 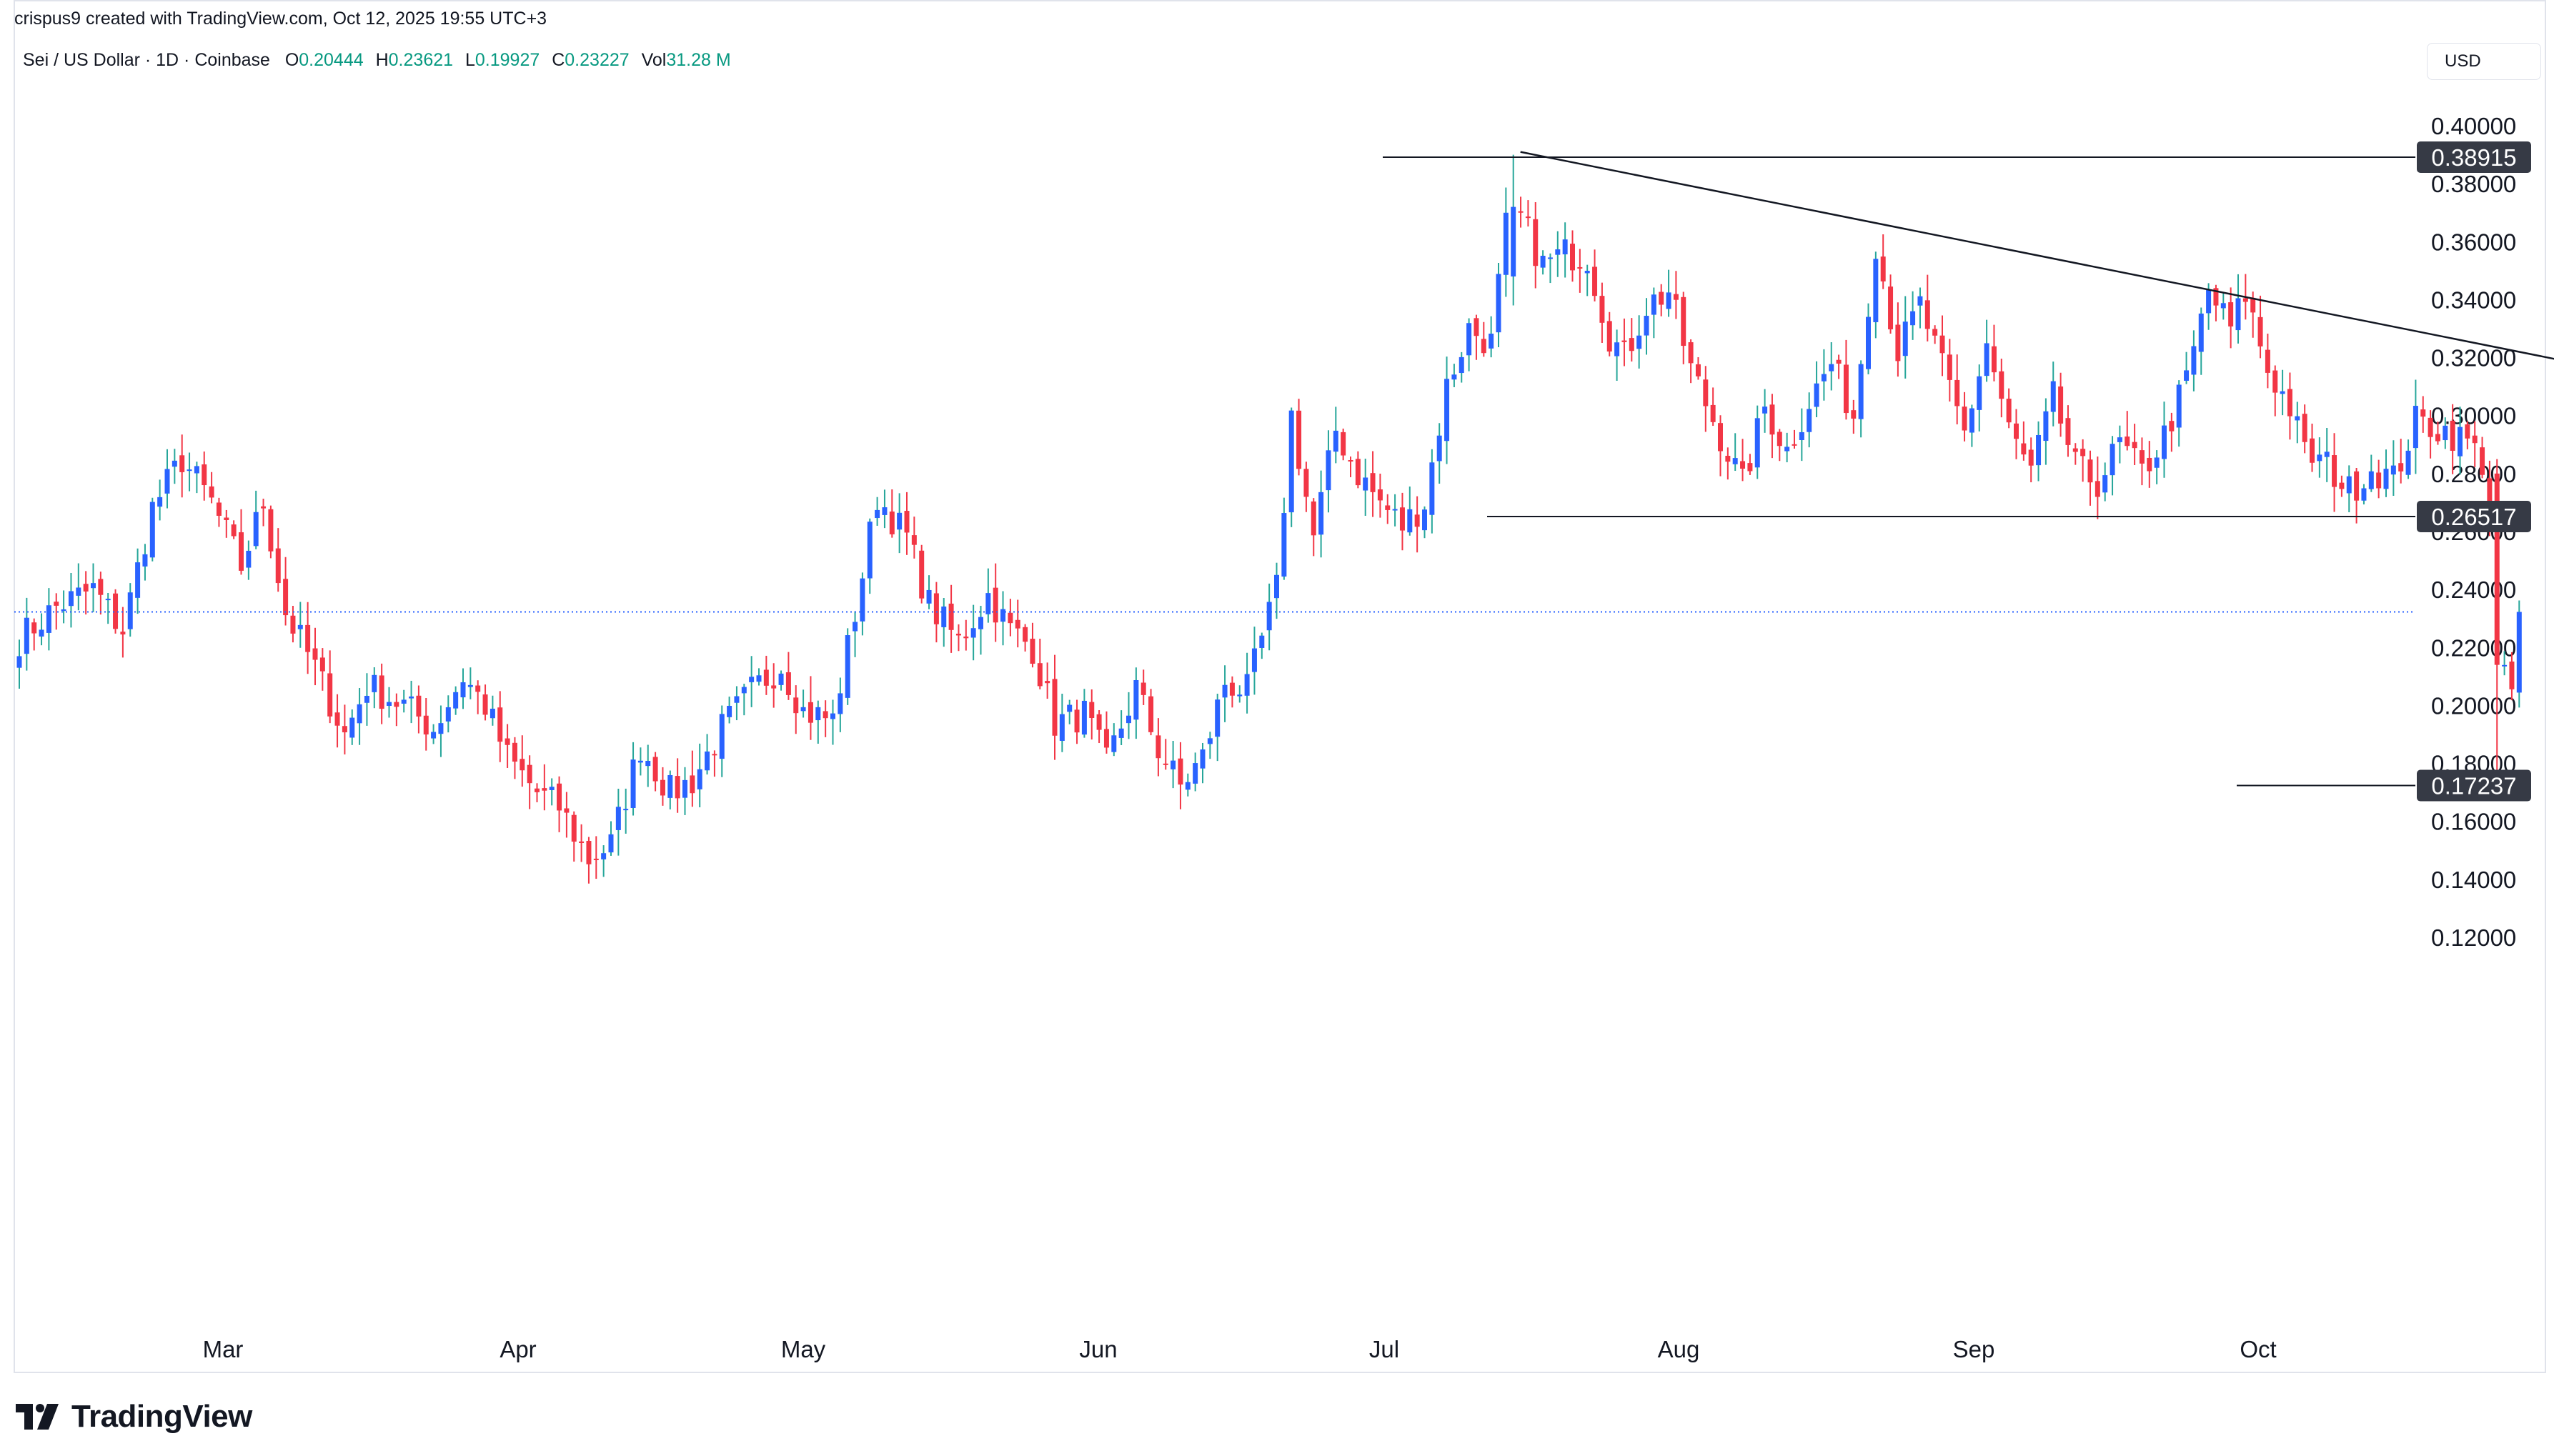 I want to click on y-tick-label: 0.28000, so click(x=2473, y=474).